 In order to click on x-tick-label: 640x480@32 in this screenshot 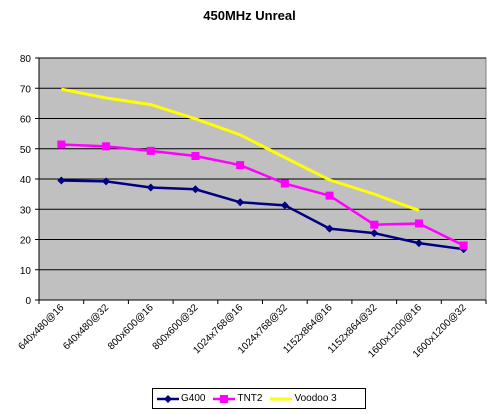, I will do `click(86, 327)`.